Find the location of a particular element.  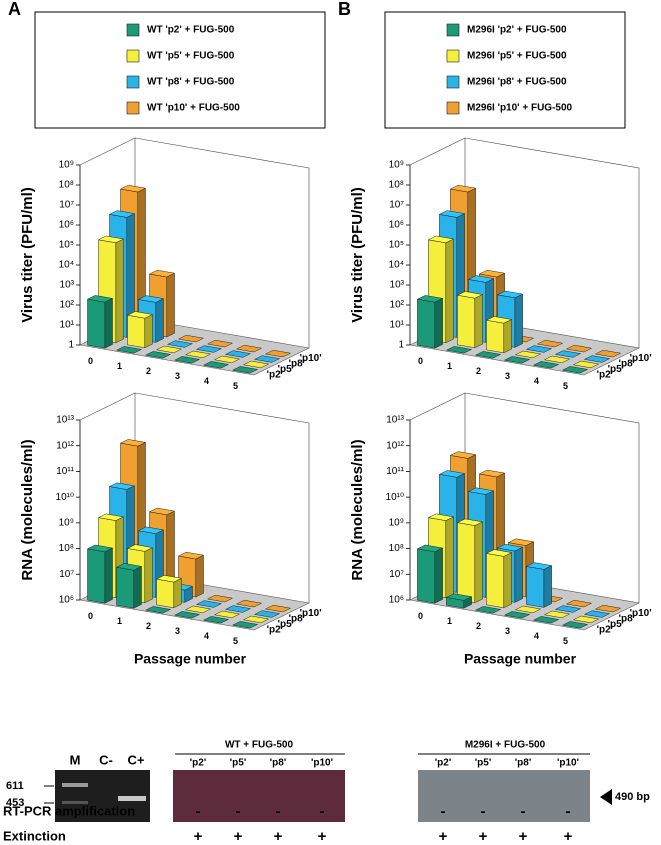

depth-label: 'p2' is located at coordinates (275, 629).